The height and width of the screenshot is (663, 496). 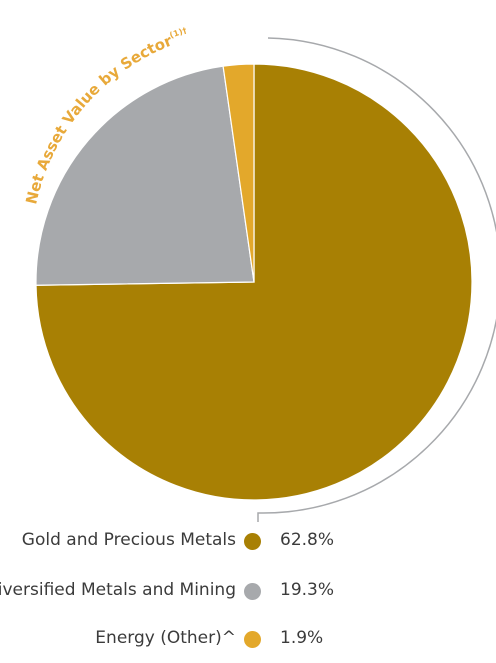 What do you see at coordinates (307, 590) in the screenshot?
I see `legend-value: 19.3%` at bounding box center [307, 590].